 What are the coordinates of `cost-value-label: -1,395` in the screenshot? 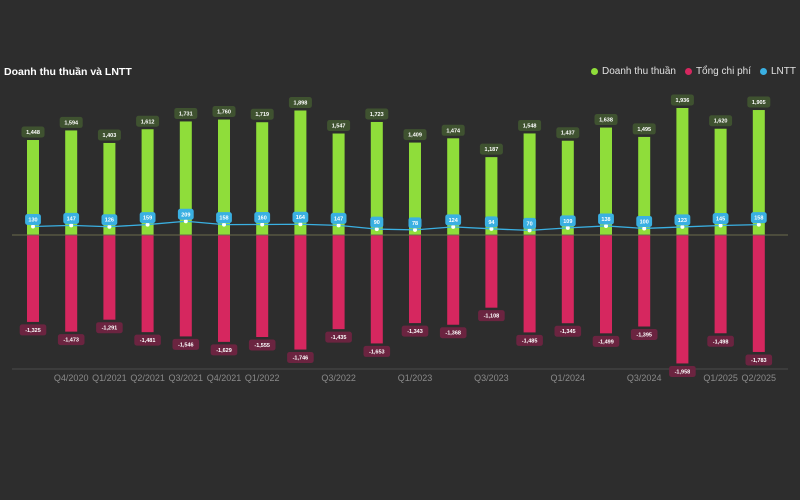 It's located at (644, 336).